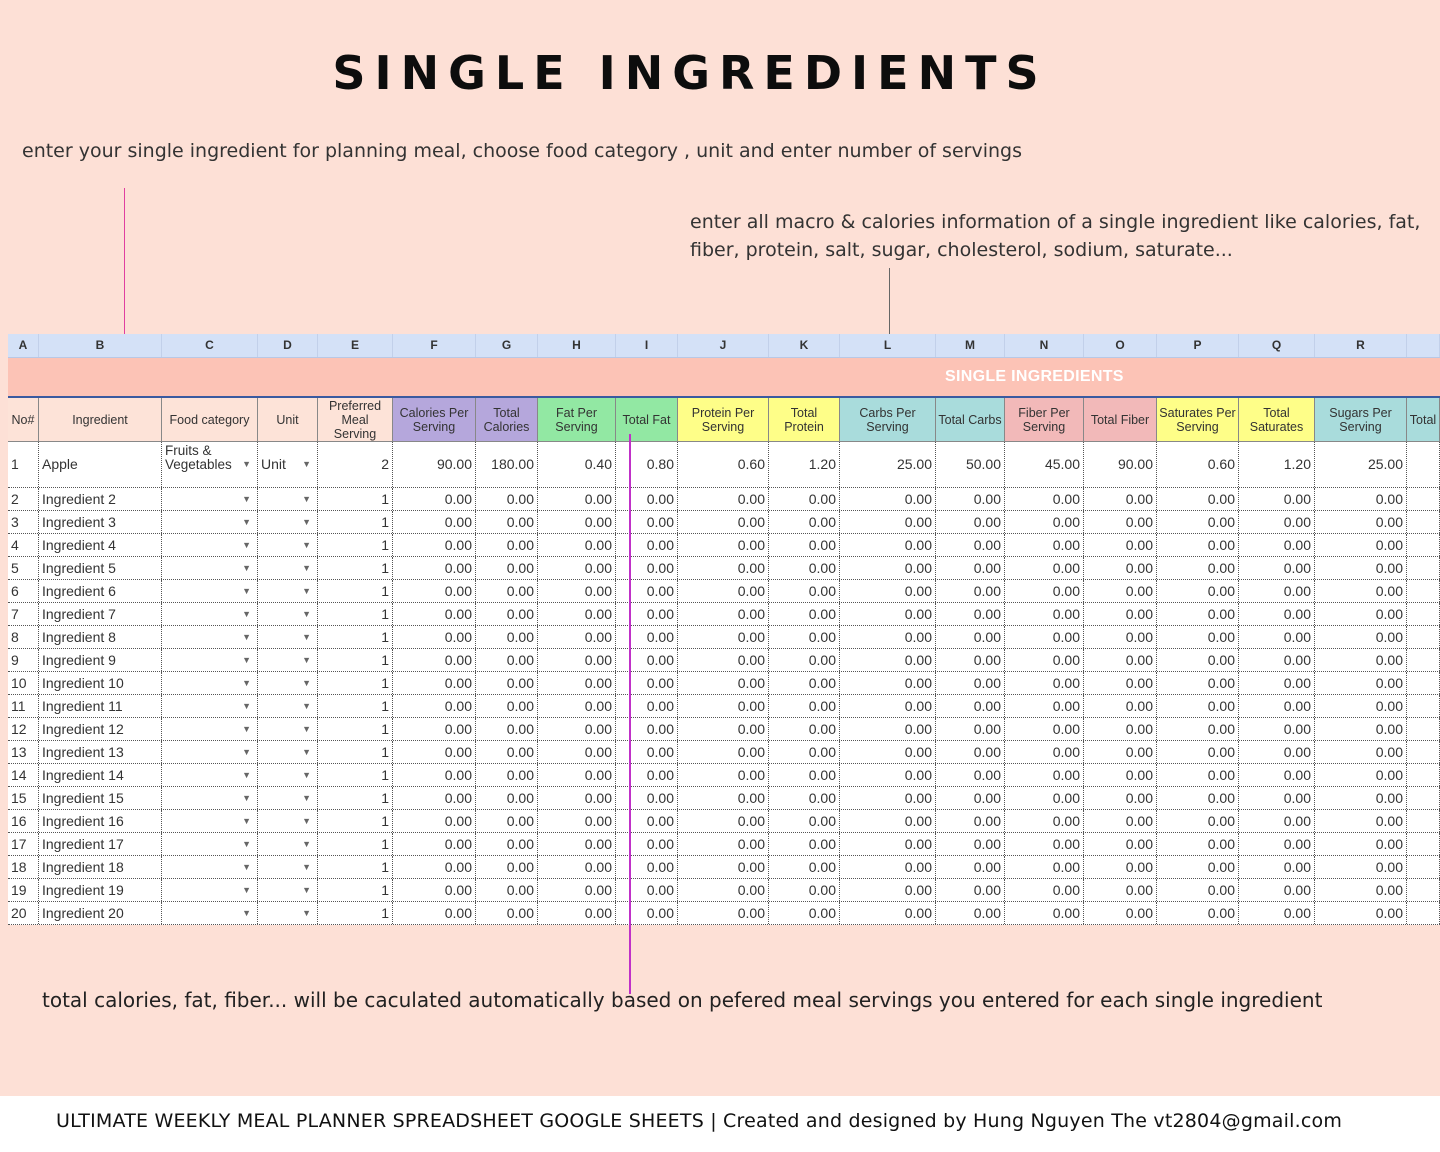 This screenshot has width=1440, height=1152. I want to click on header-cell: Food category, so click(210, 420).